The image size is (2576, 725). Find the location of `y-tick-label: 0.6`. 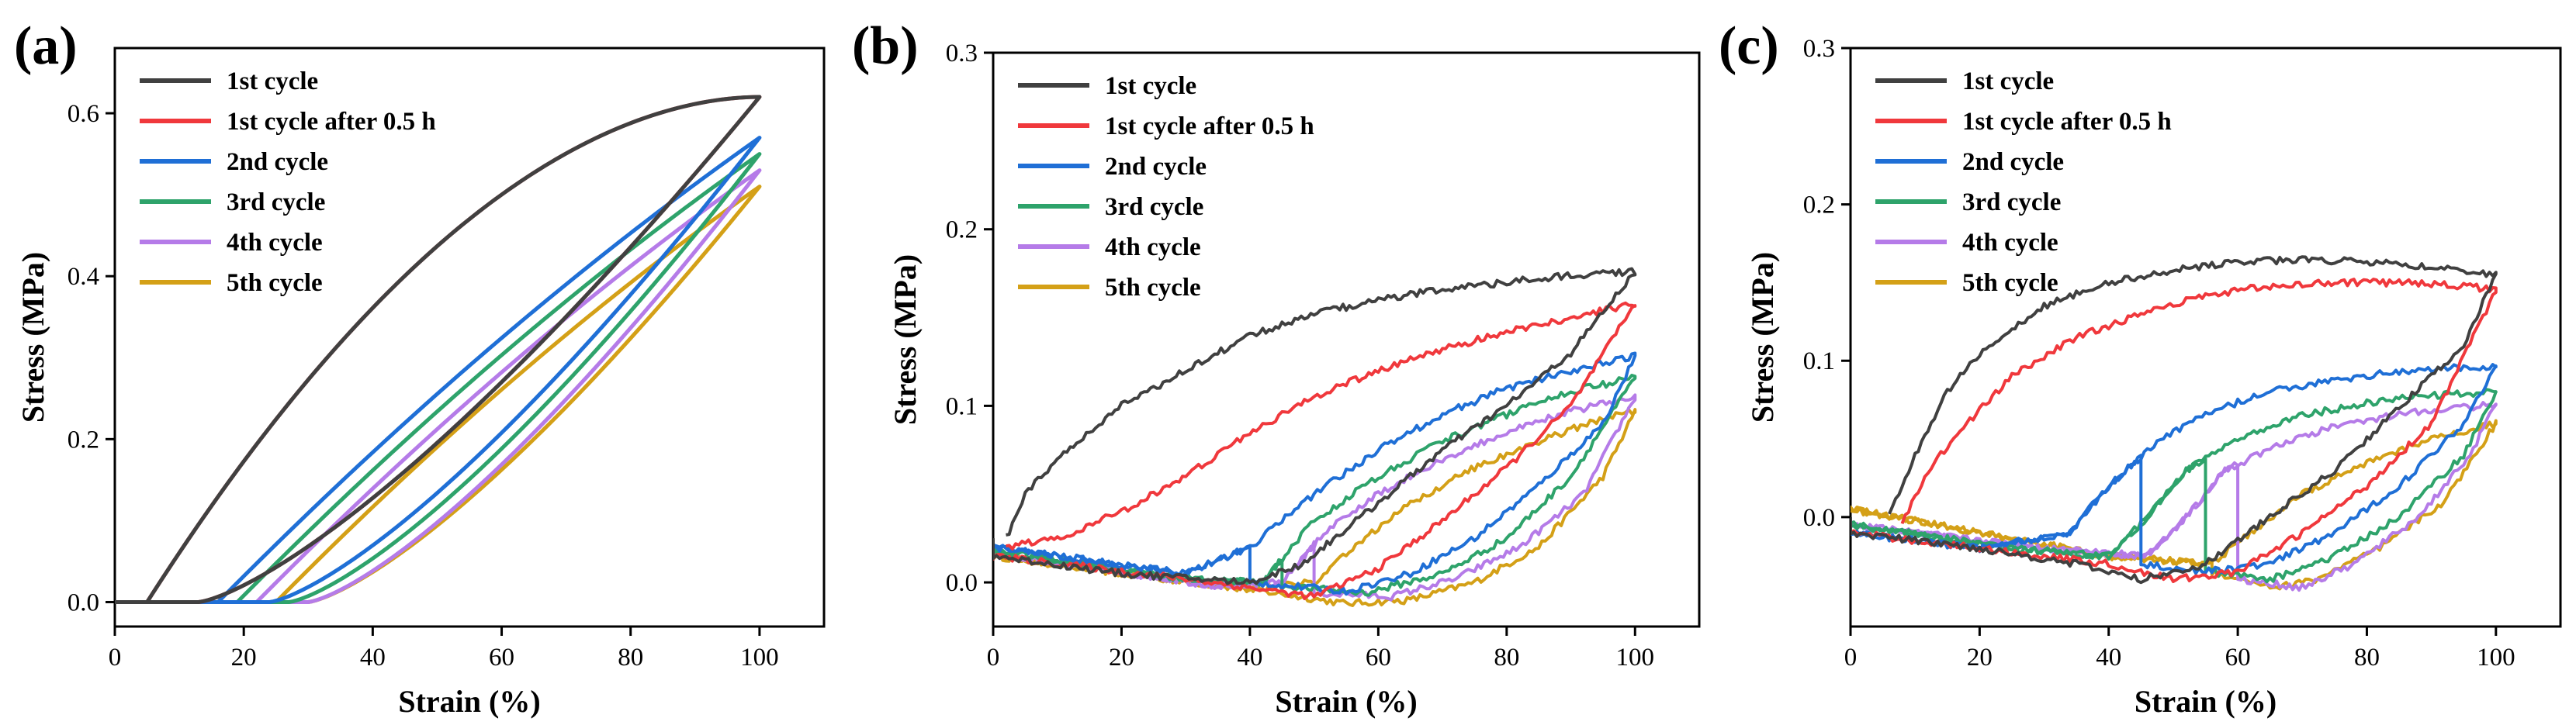

y-tick-label: 0.6 is located at coordinates (83, 114).